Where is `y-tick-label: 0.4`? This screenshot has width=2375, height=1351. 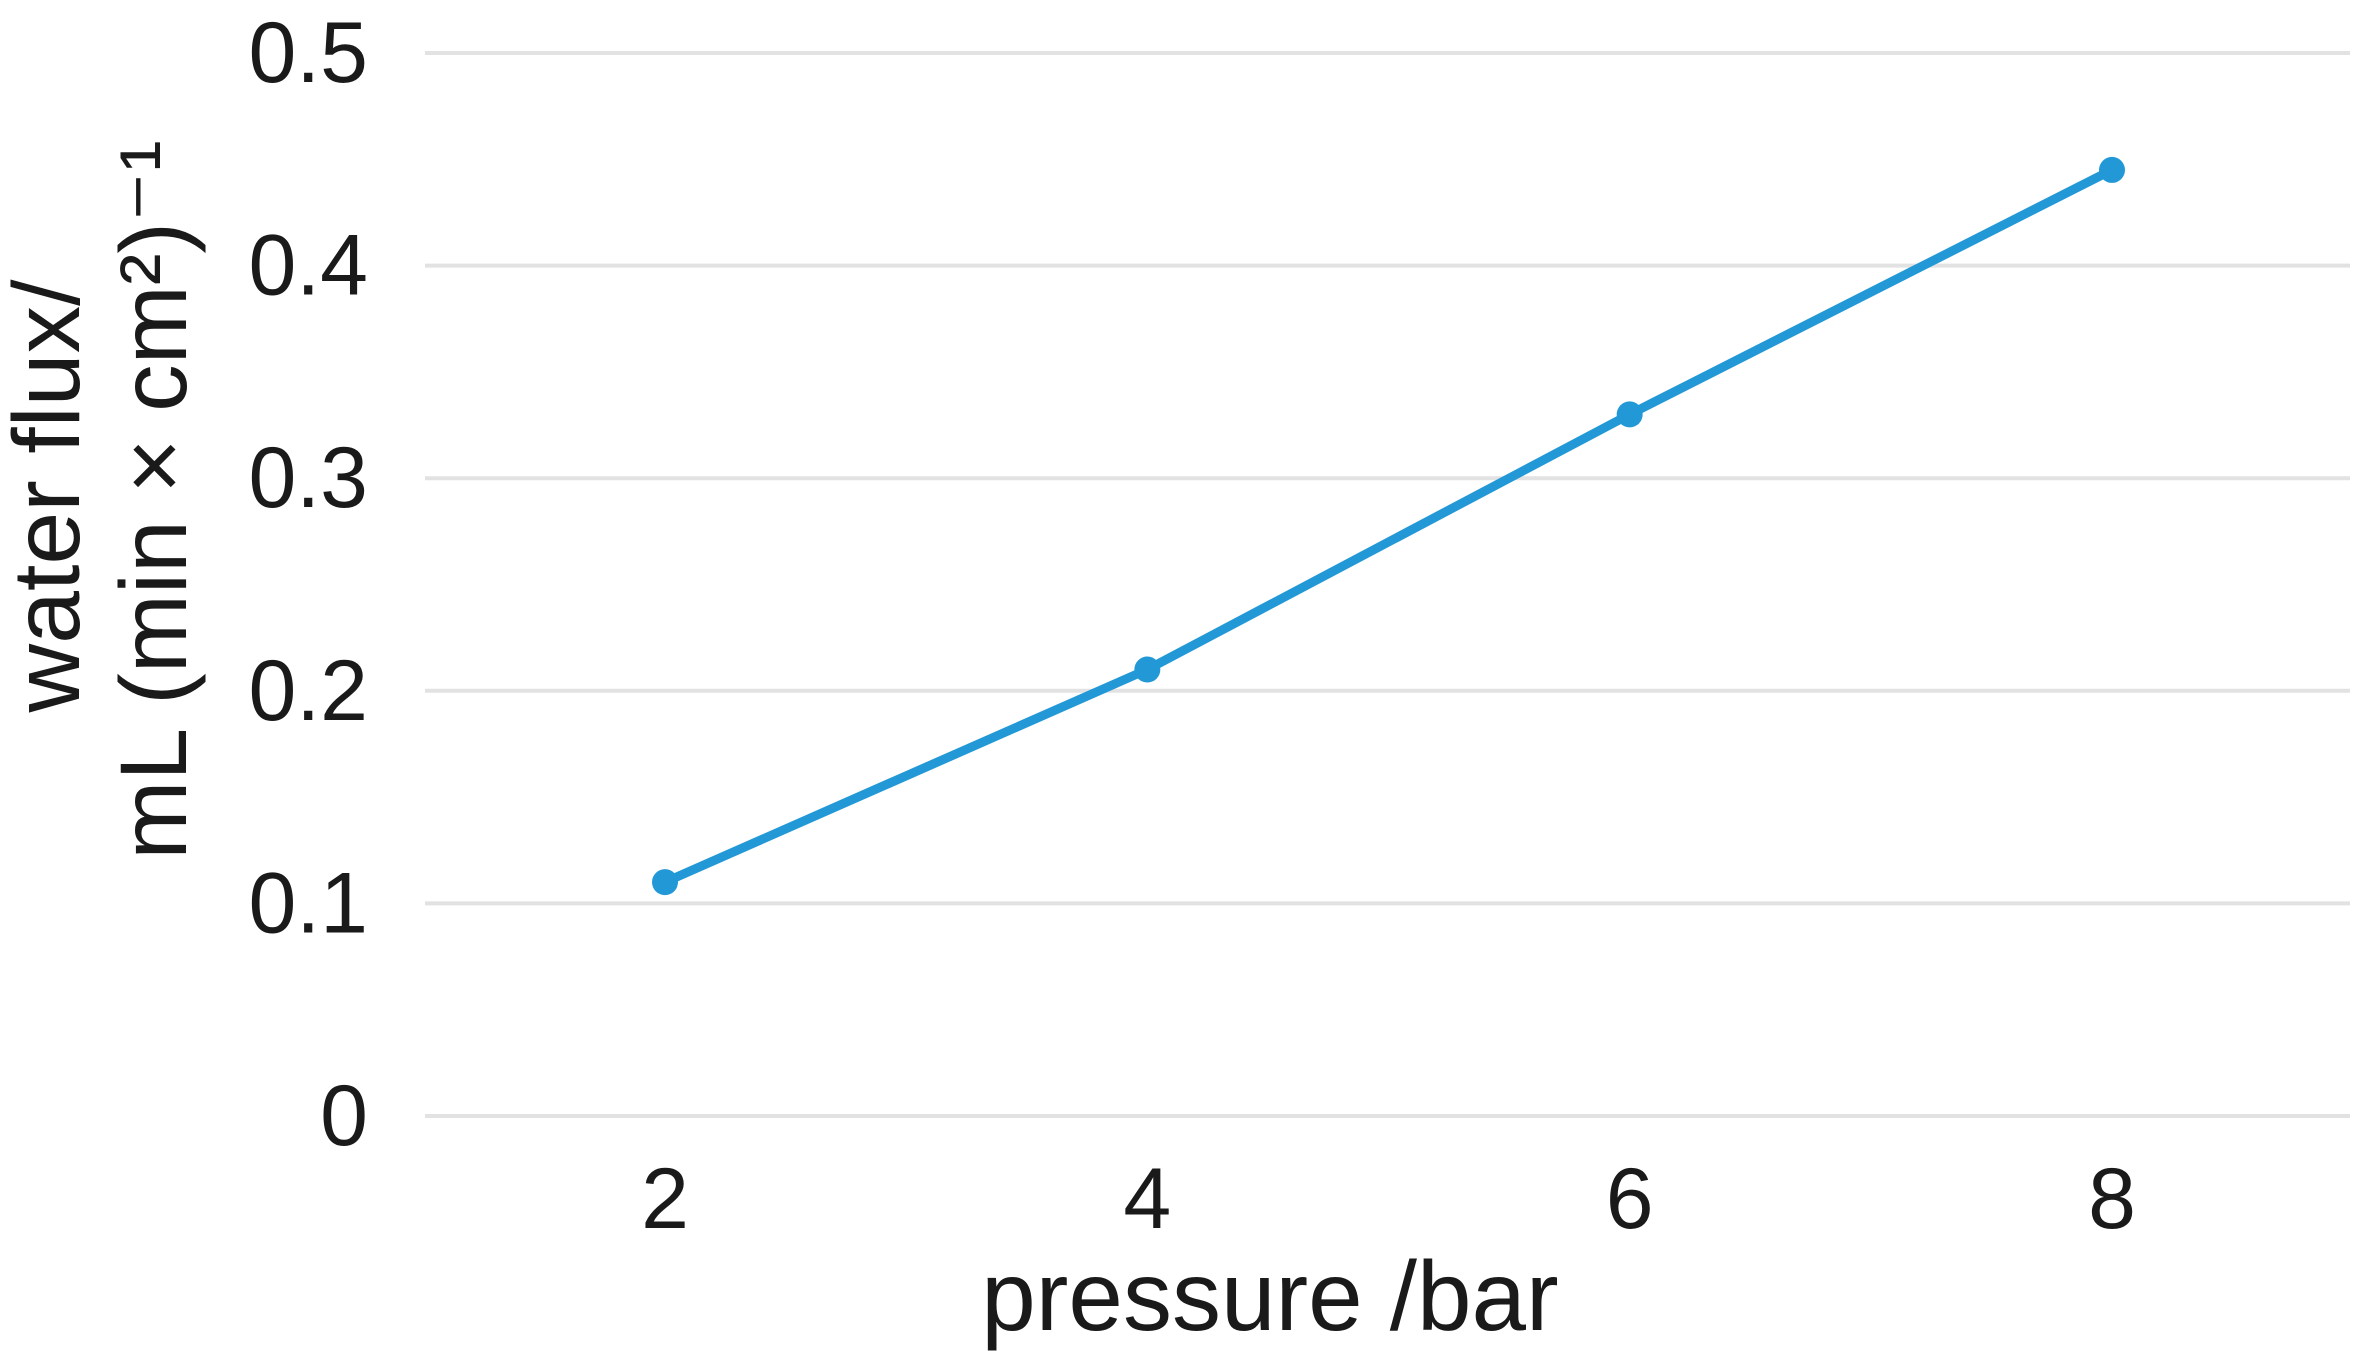
y-tick-label: 0.4 is located at coordinates (308, 266).